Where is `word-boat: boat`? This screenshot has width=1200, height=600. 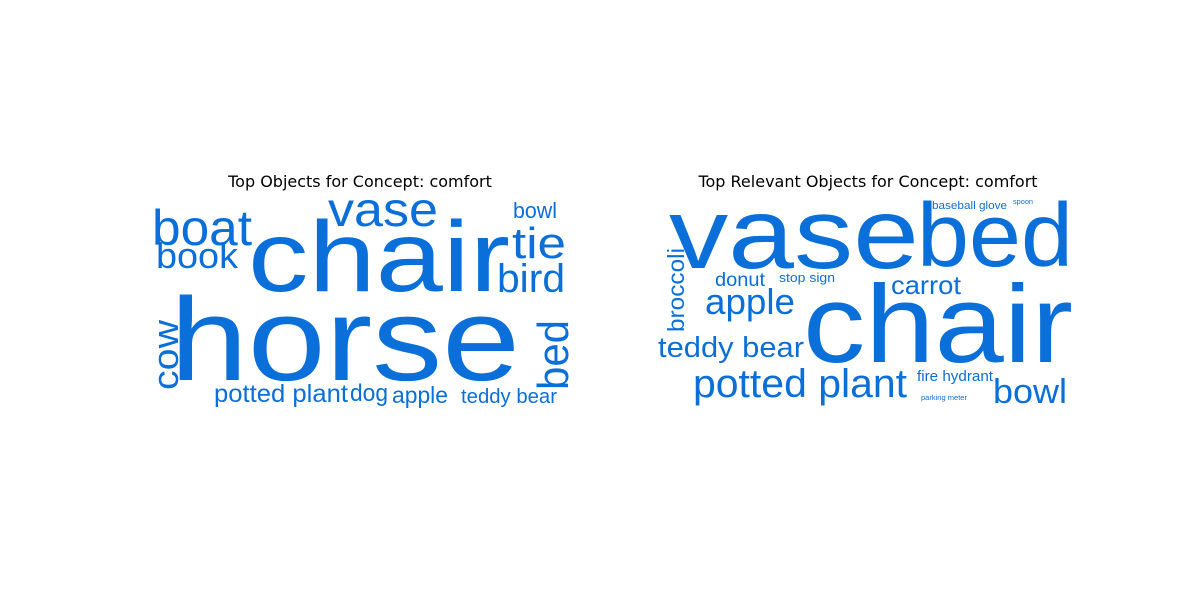 word-boat: boat is located at coordinates (202, 228).